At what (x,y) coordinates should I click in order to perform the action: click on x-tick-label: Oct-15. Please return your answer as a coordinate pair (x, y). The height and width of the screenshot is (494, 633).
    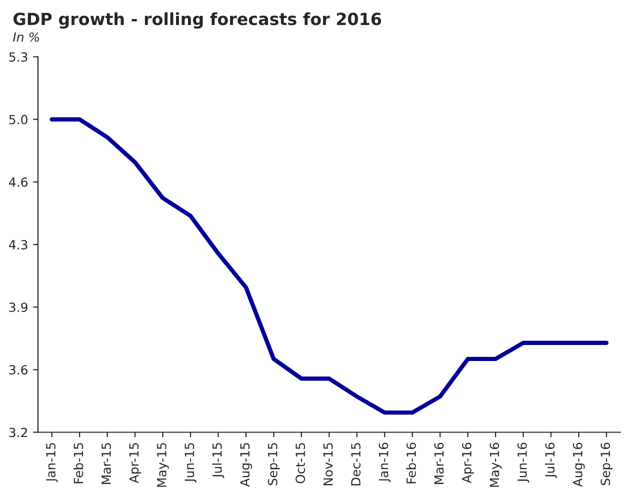
    Looking at the image, I should click on (301, 463).